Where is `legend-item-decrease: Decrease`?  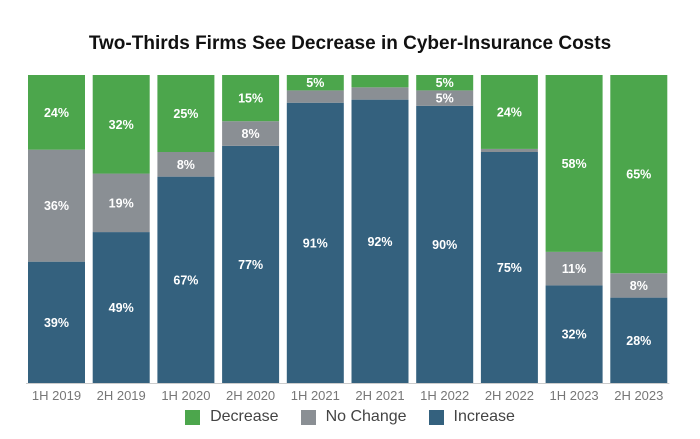
legend-item-decrease: Decrease is located at coordinates (232, 417).